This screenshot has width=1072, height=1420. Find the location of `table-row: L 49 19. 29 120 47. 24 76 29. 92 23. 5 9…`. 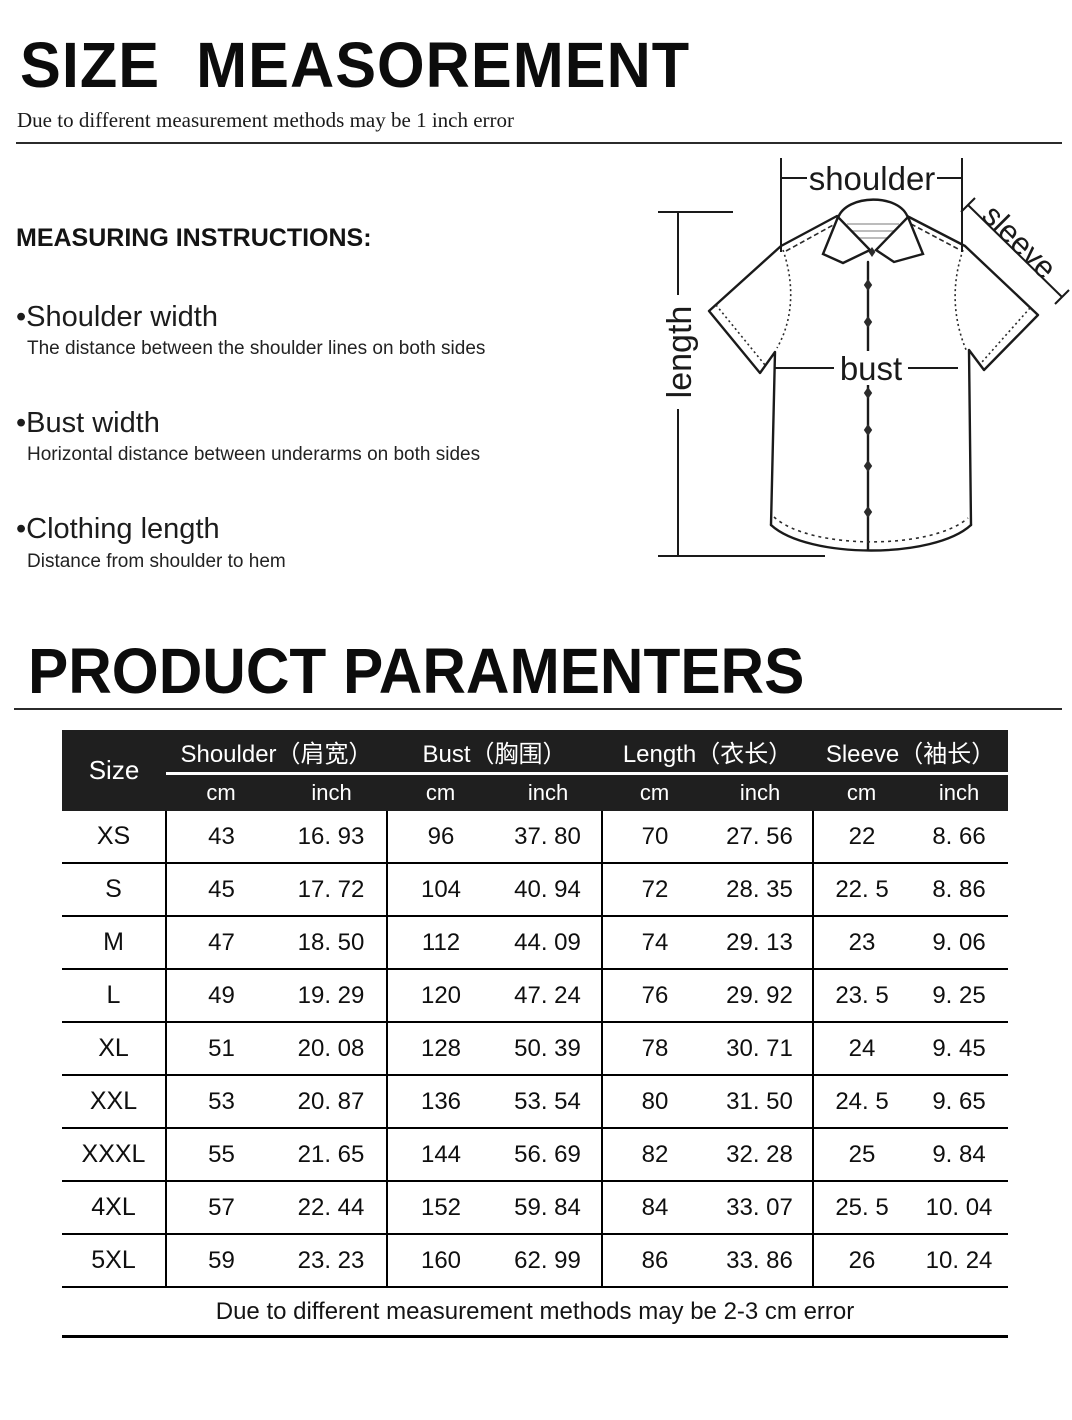

table-row: L 49 19. 29 120 47. 24 76 29. 92 23. 5 9… is located at coordinates (535, 996).